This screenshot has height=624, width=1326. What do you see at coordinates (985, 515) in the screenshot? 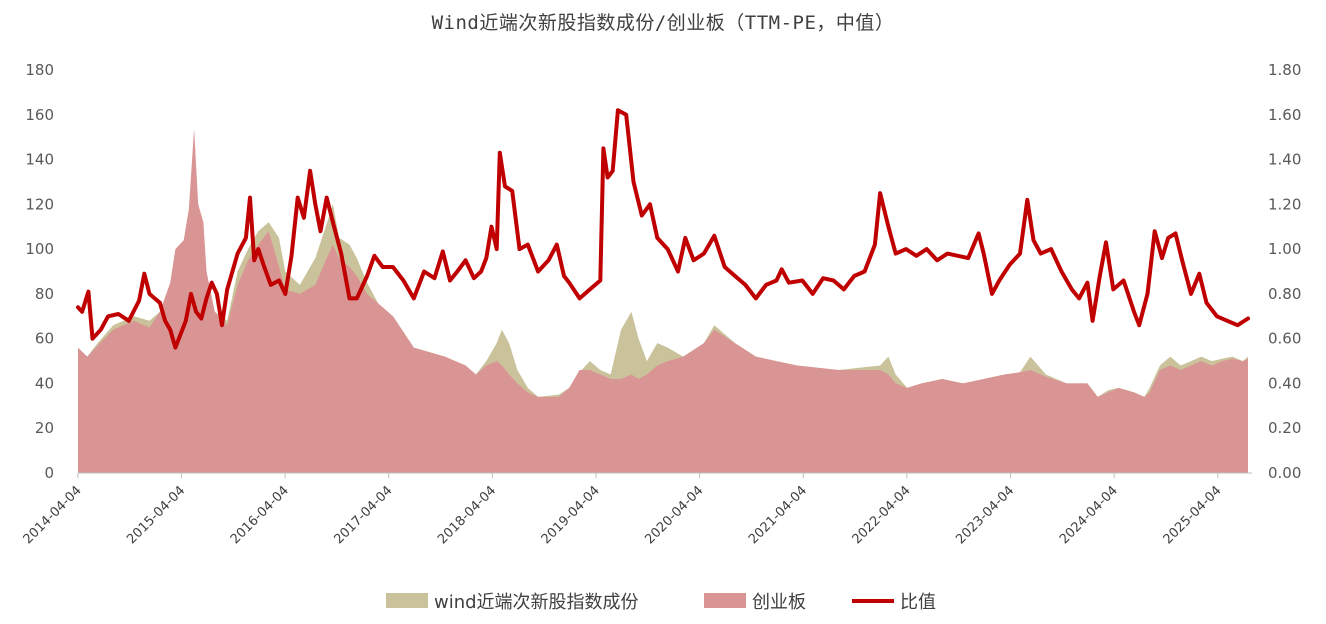
I see `x-tick-label: 2023-04-04` at bounding box center [985, 515].